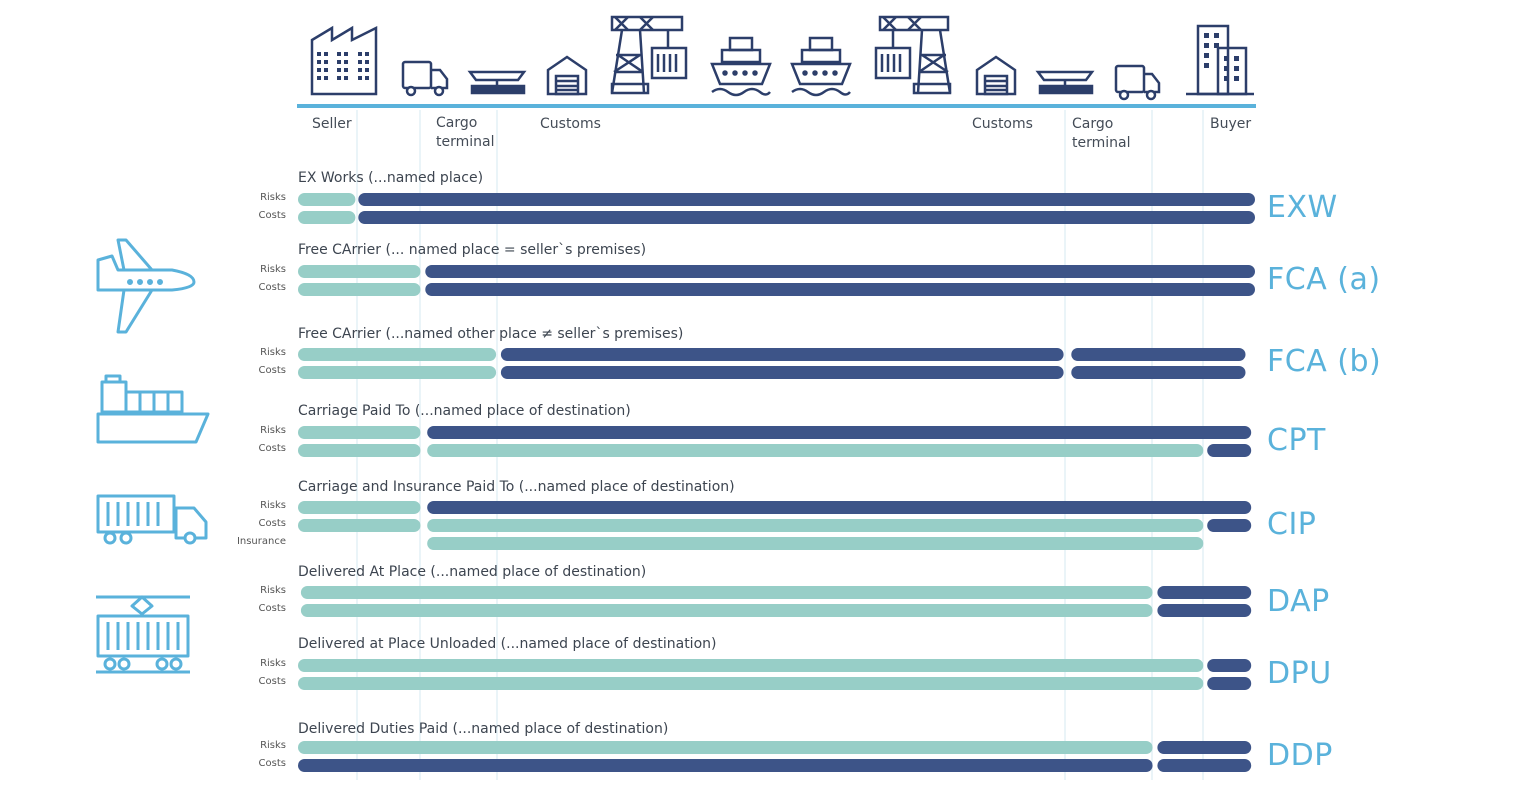 This screenshot has height=800, width=1536. I want to click on term-code-cip: CIP, so click(1292, 524).